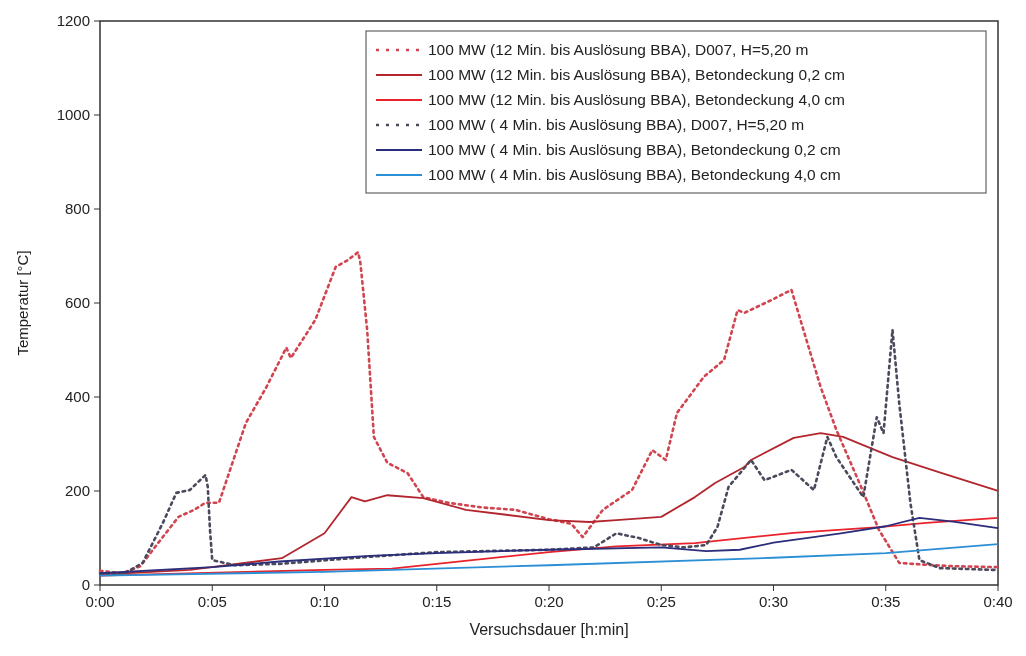 This screenshot has width=1026, height=656. Describe the element at coordinates (73, 20) in the screenshot. I see `y-tick-label: 1200` at that location.